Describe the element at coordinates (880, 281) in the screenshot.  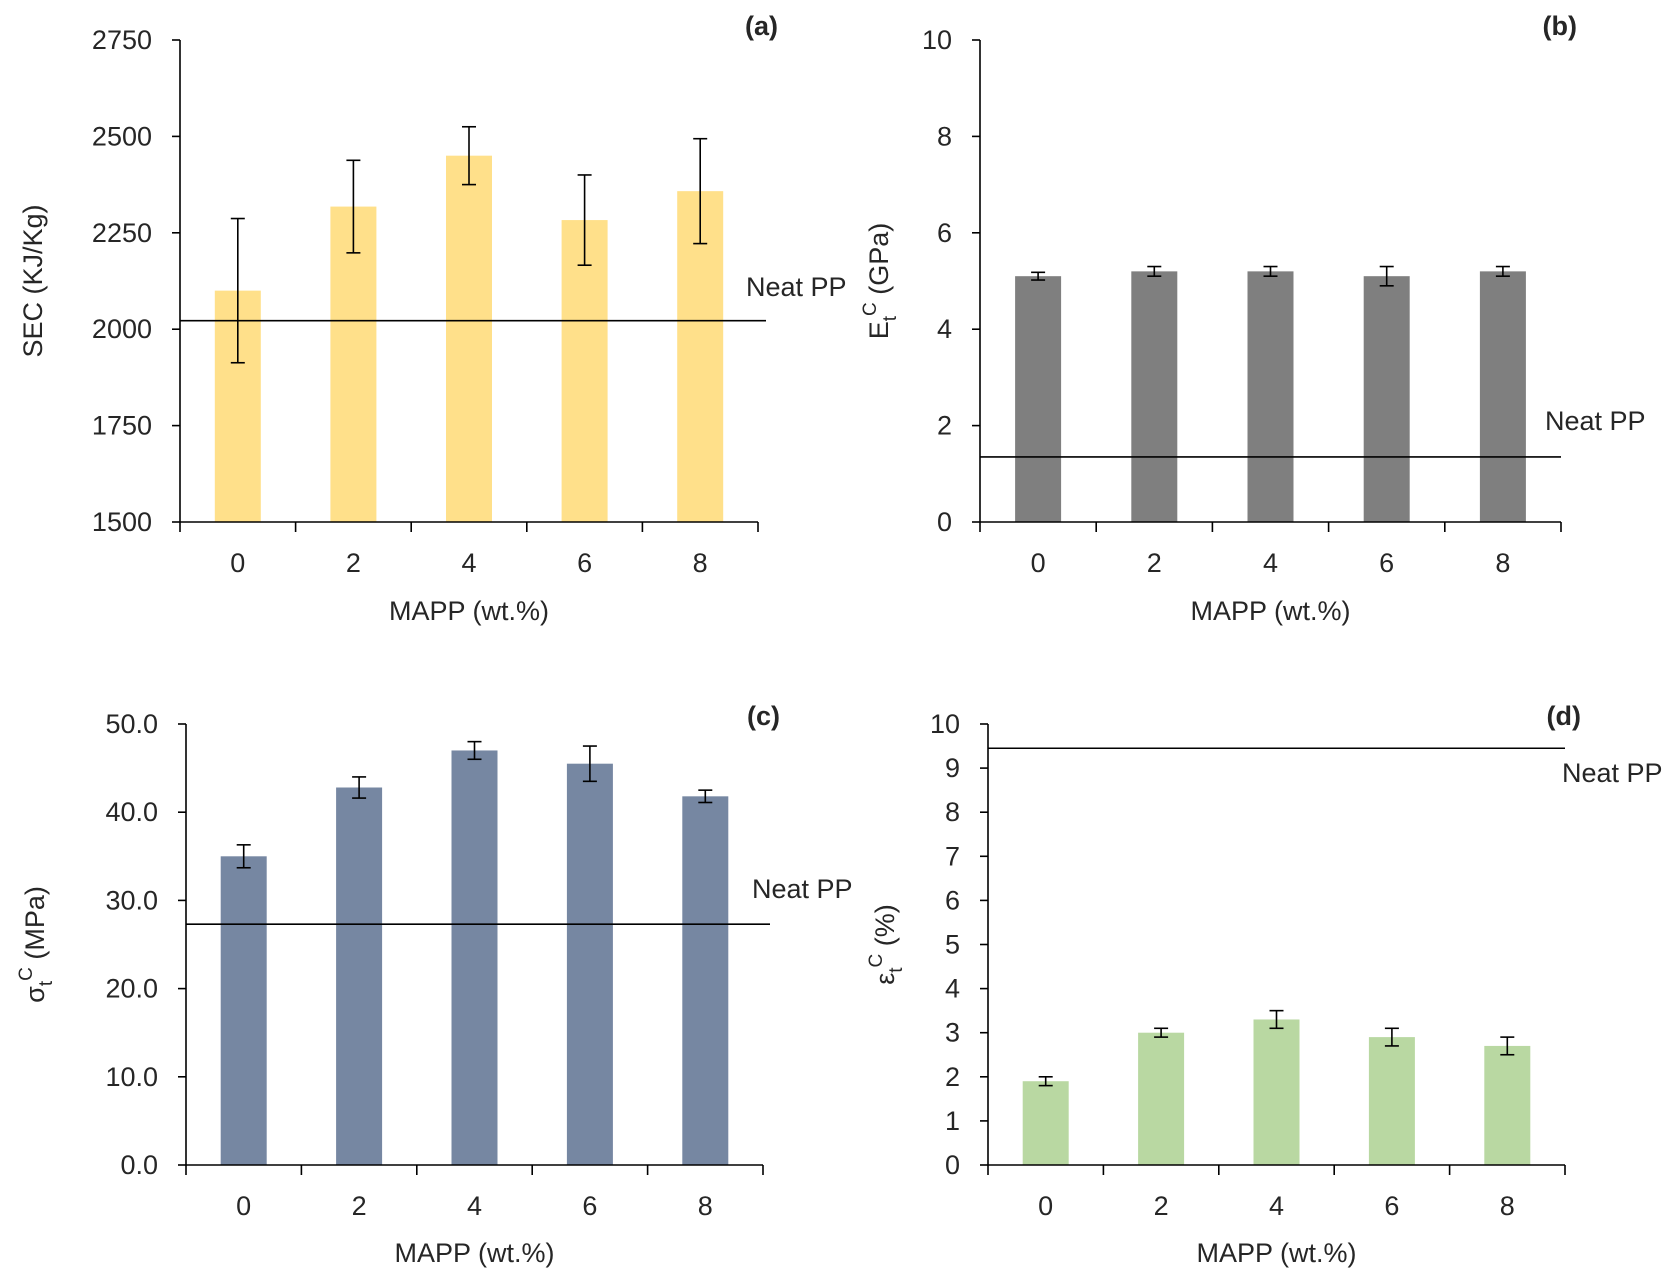
I see `y-axis-title: EtC (GPa)` at that location.